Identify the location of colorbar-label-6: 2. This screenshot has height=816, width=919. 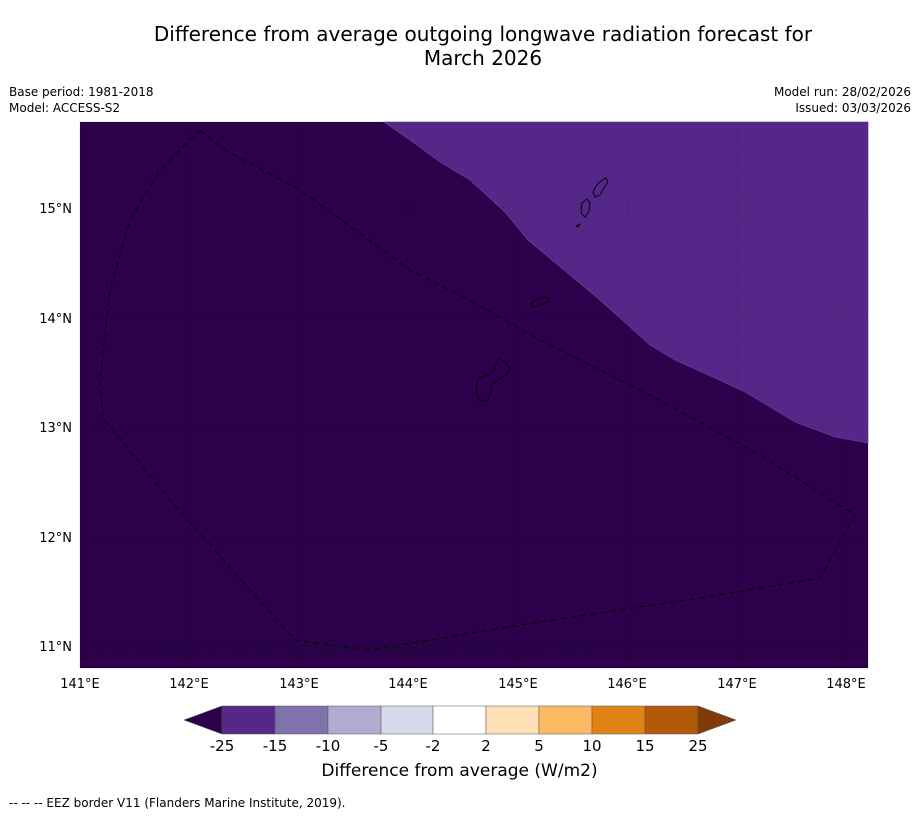
(486, 746).